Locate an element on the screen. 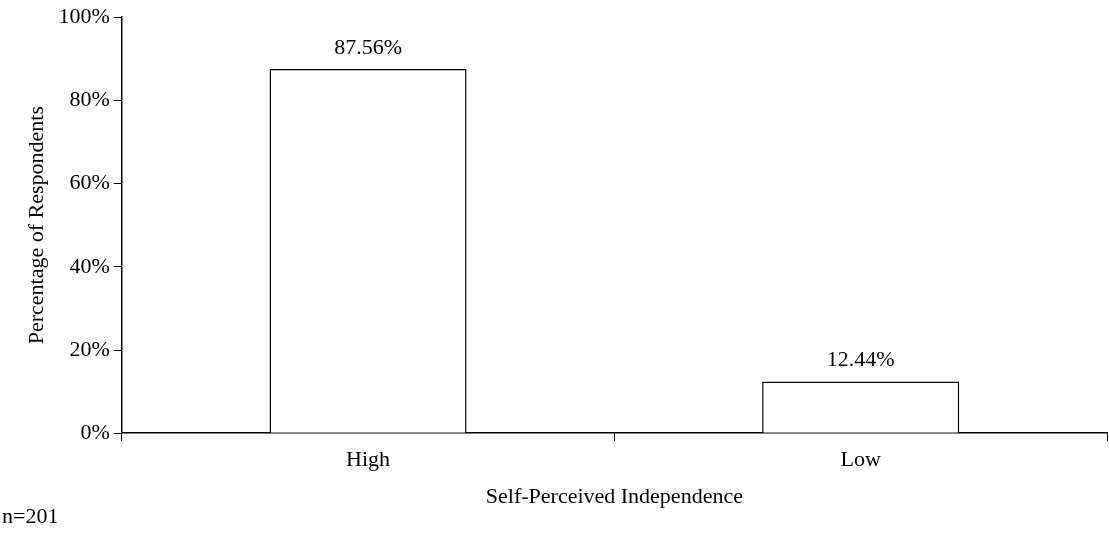  y-tick-label: 60% is located at coordinates (89, 182).